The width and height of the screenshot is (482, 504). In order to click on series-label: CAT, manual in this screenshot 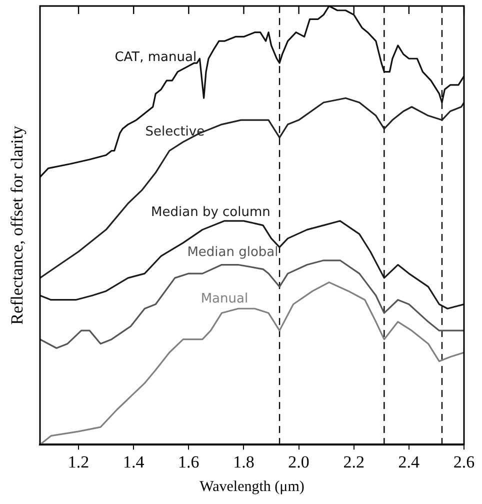, I will do `click(155, 58)`.